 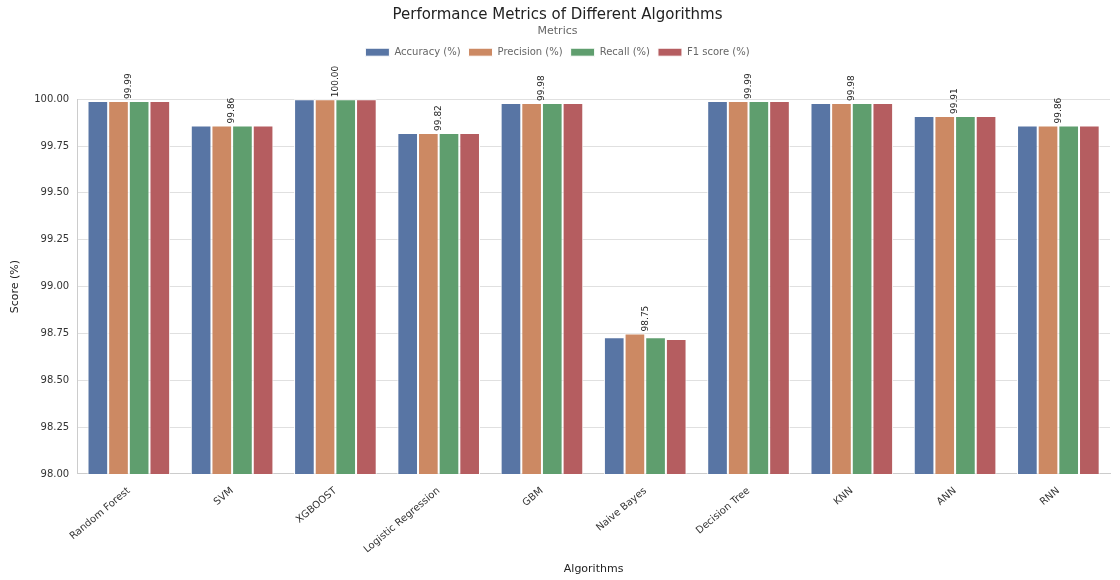 I want to click on annotation: 98.75, so click(x=644, y=318).